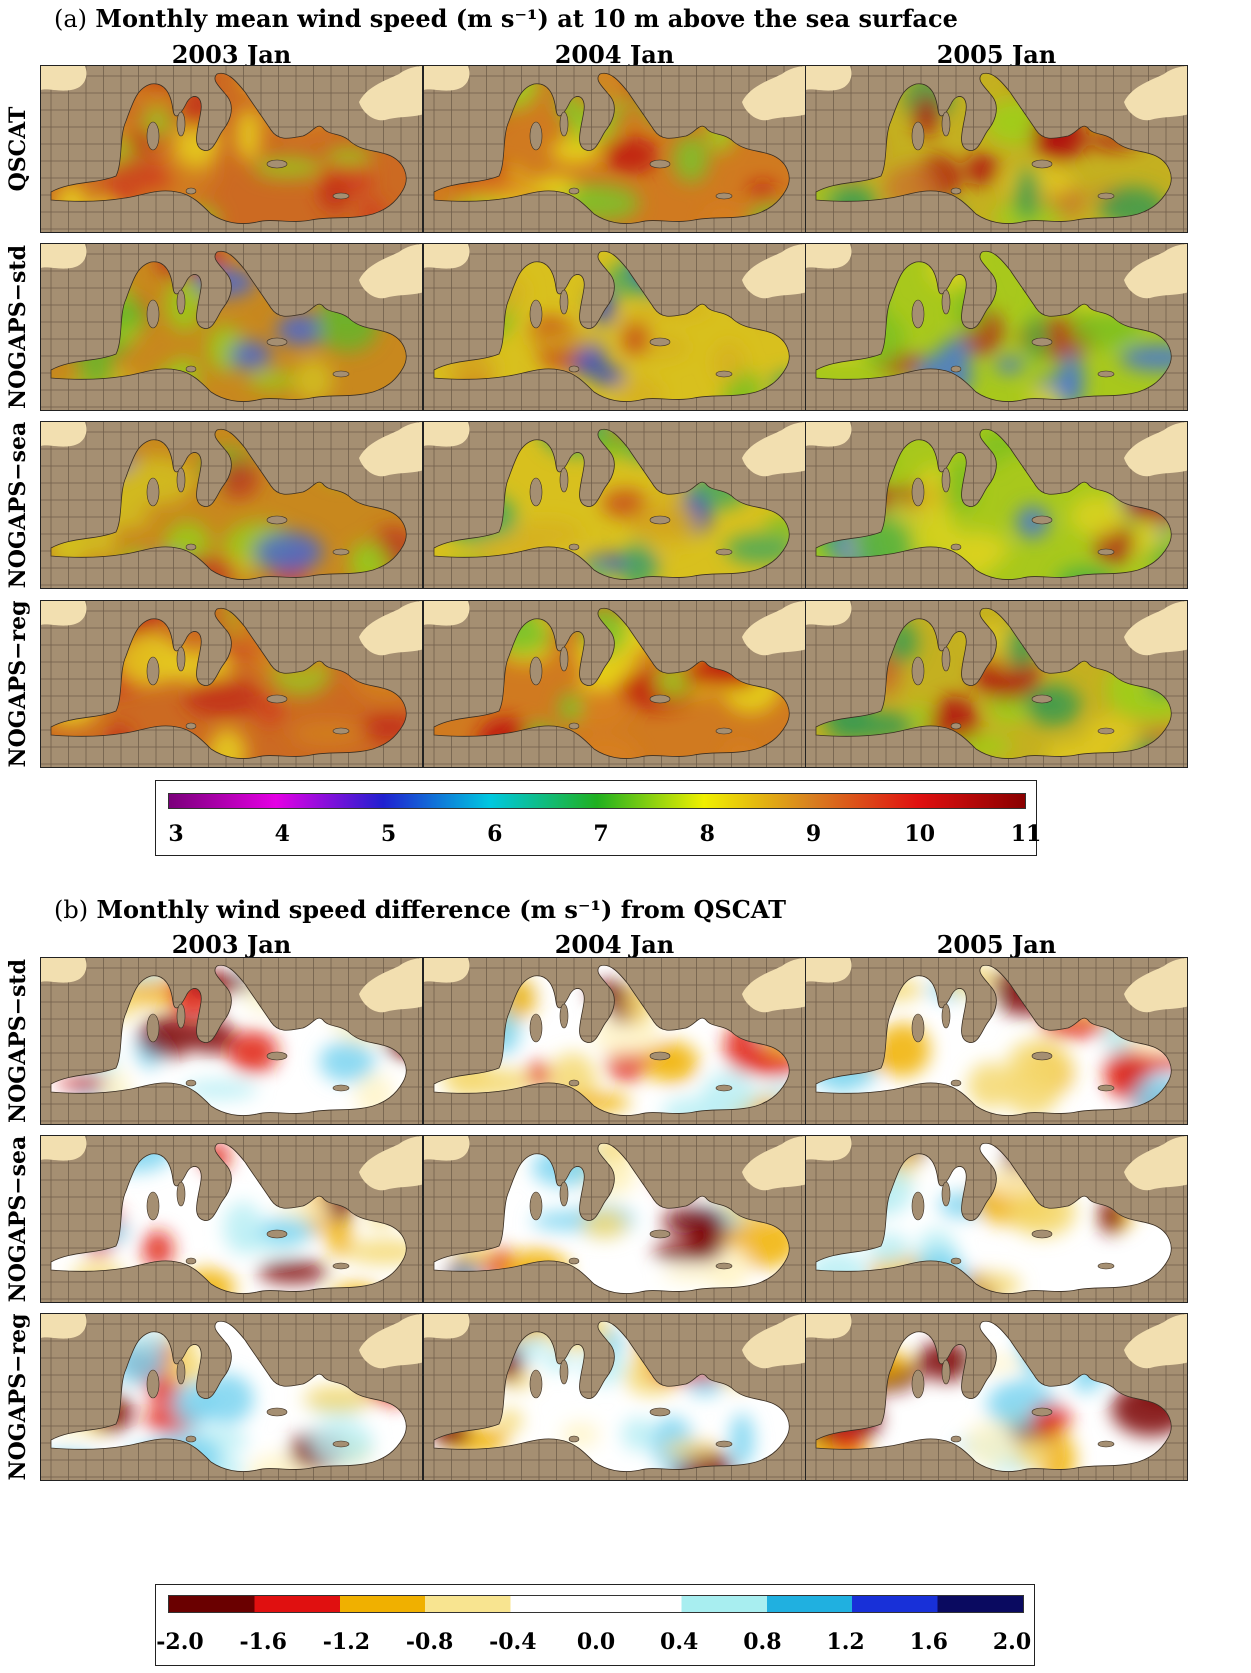 The width and height of the screenshot is (1251, 1673). What do you see at coordinates (813, 834) in the screenshot?
I see `colorbar-tick-label: 9` at bounding box center [813, 834].